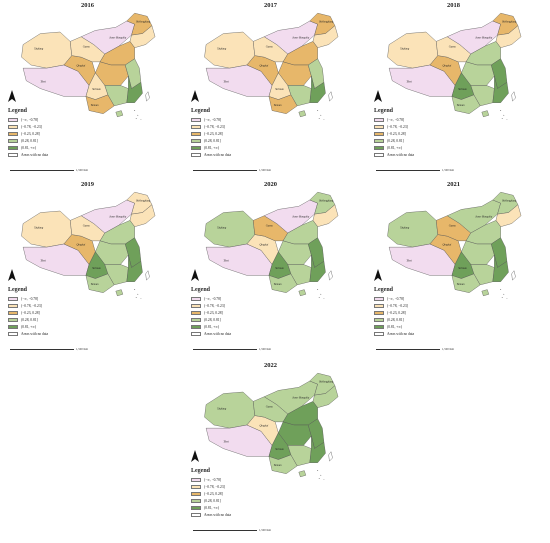 Image resolution: width=550 pixels, height=543 pixels. What do you see at coordinates (453, 184) in the screenshot?
I see `panel-year-title: 2021` at bounding box center [453, 184].